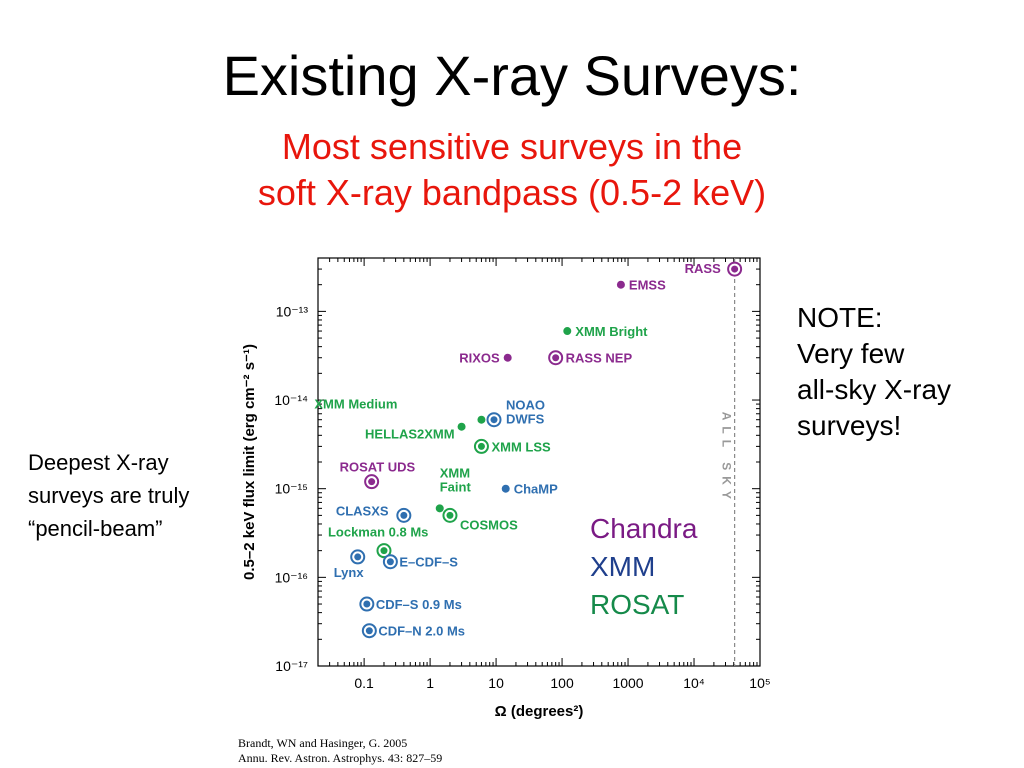 Image resolution: width=1024 pixels, height=768 pixels. What do you see at coordinates (430, 683) in the screenshot?
I see `x-tick-label: 1` at bounding box center [430, 683].